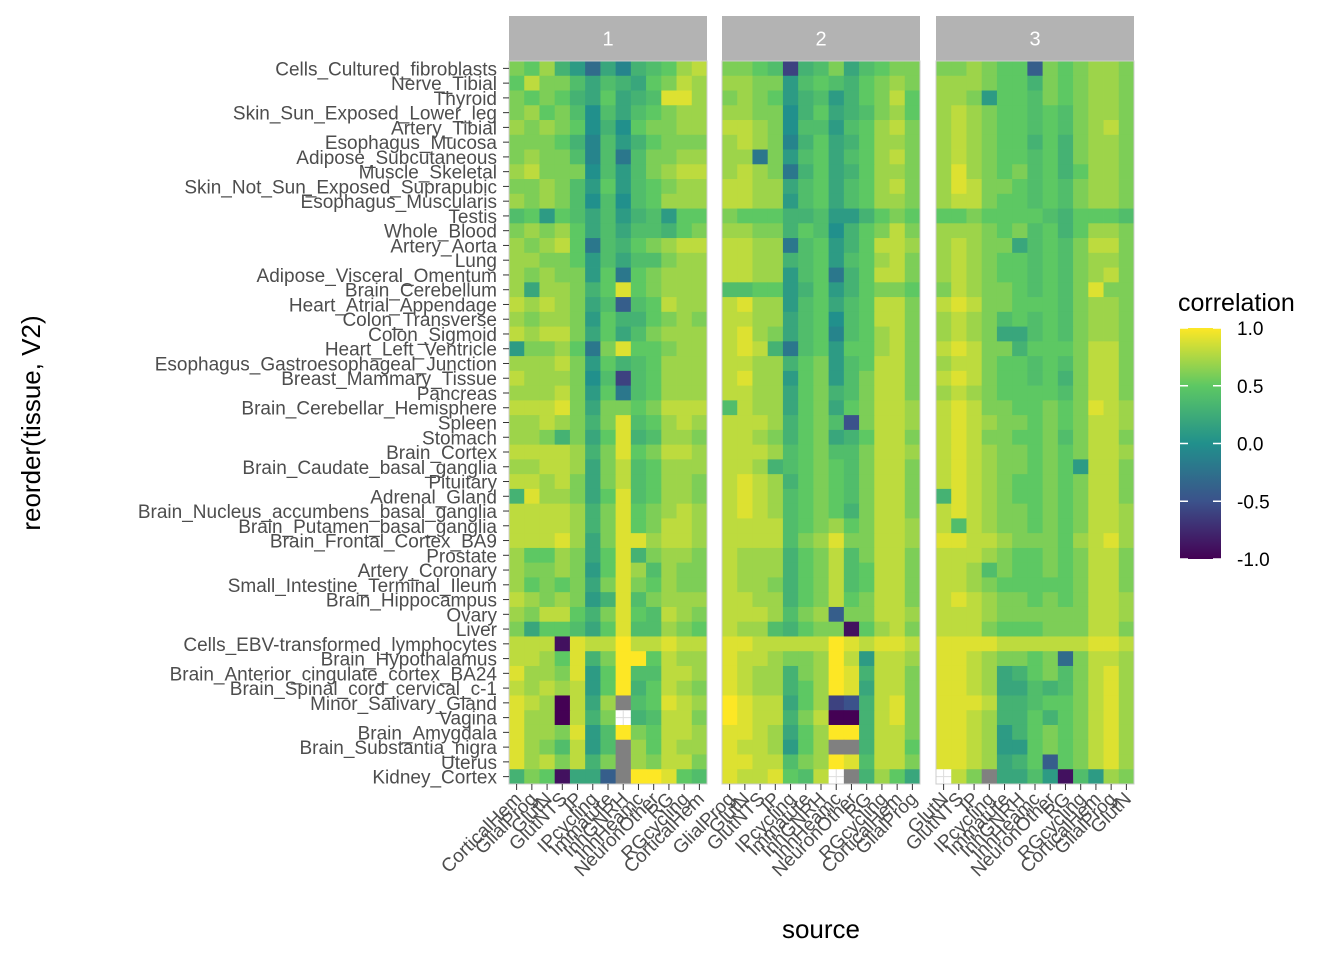  What do you see at coordinates (398, 748) in the screenshot?
I see `y-tick-label: Brain_Substantia_nigra` at bounding box center [398, 748].